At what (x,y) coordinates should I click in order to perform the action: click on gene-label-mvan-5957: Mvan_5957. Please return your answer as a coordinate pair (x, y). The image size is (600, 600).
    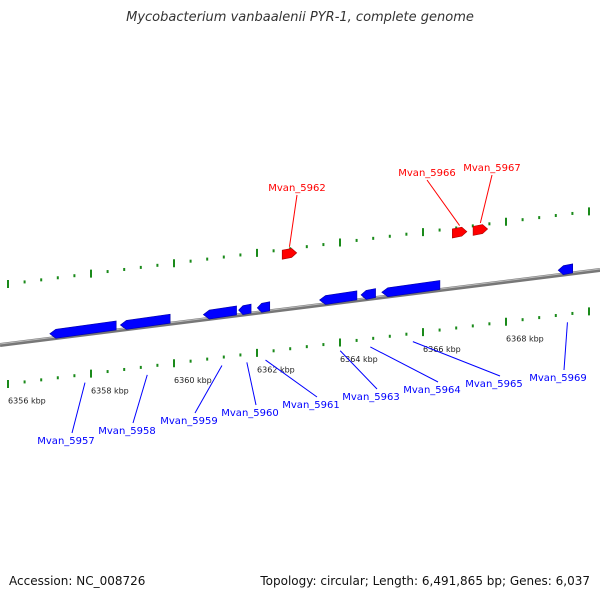
    Looking at the image, I should click on (65, 441).